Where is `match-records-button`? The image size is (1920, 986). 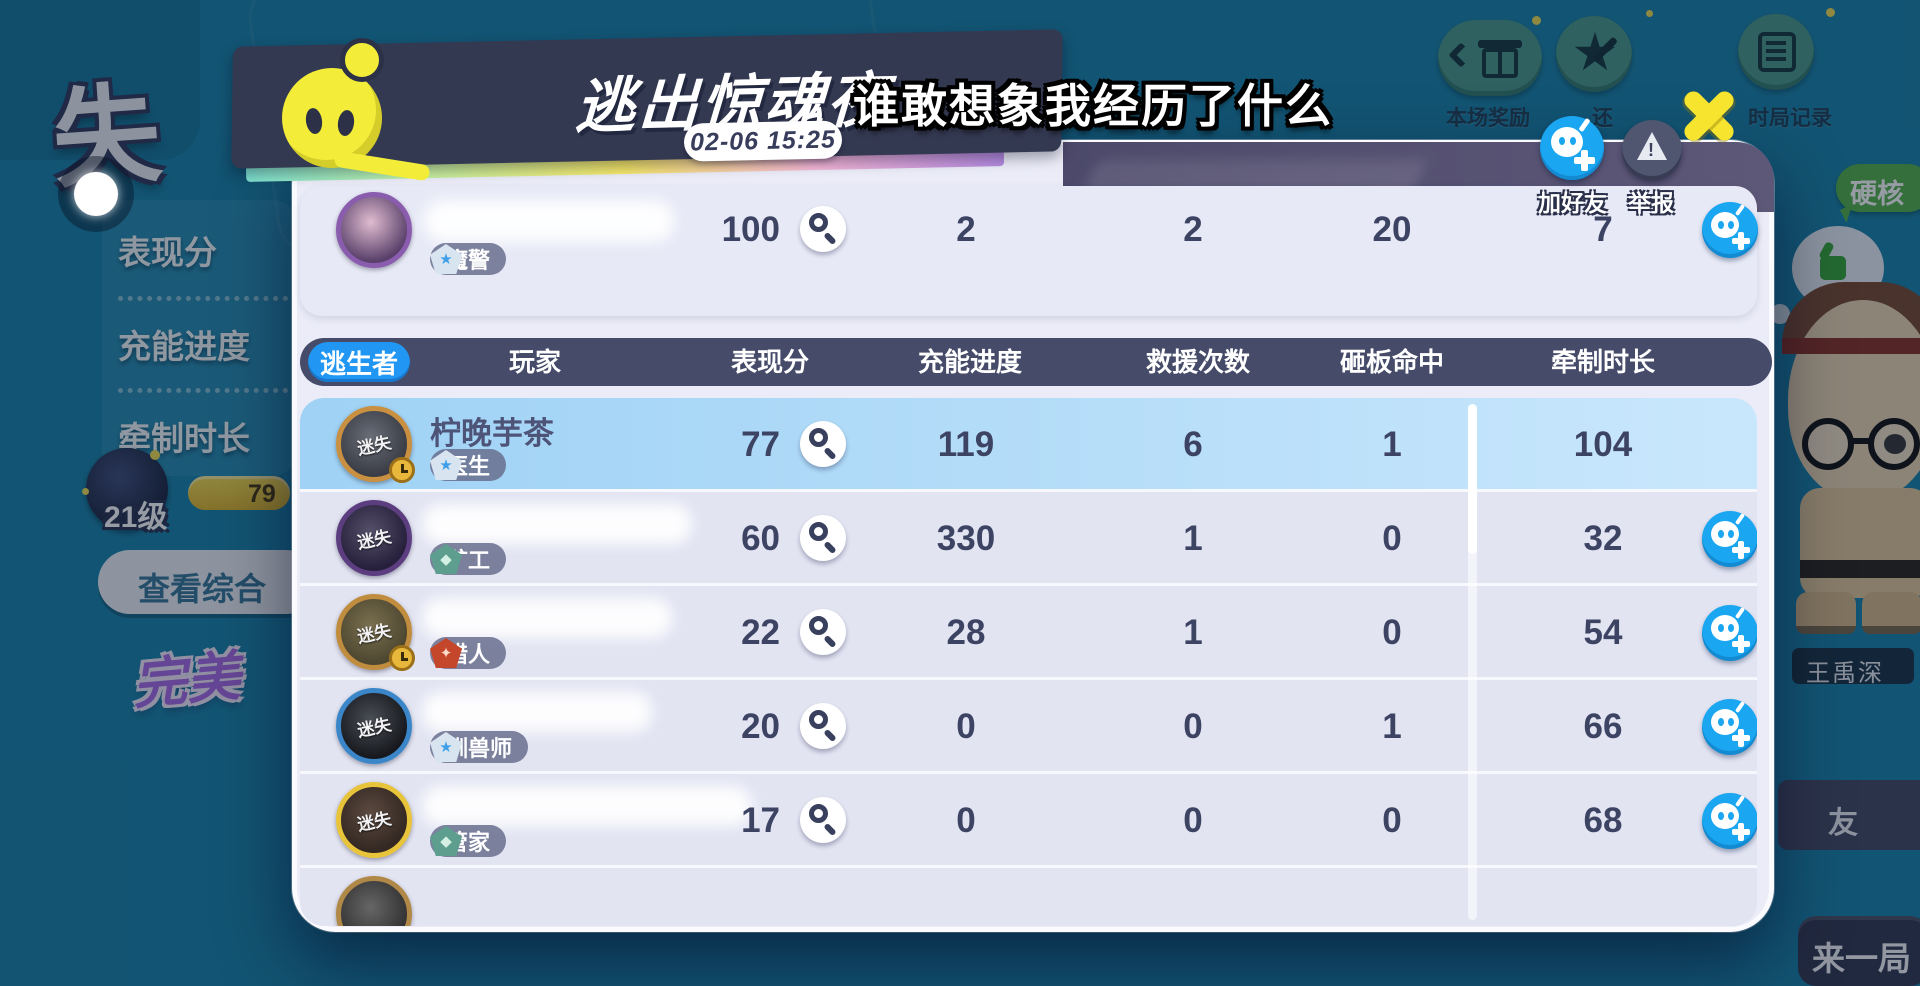 match-records-button is located at coordinates (1776, 52).